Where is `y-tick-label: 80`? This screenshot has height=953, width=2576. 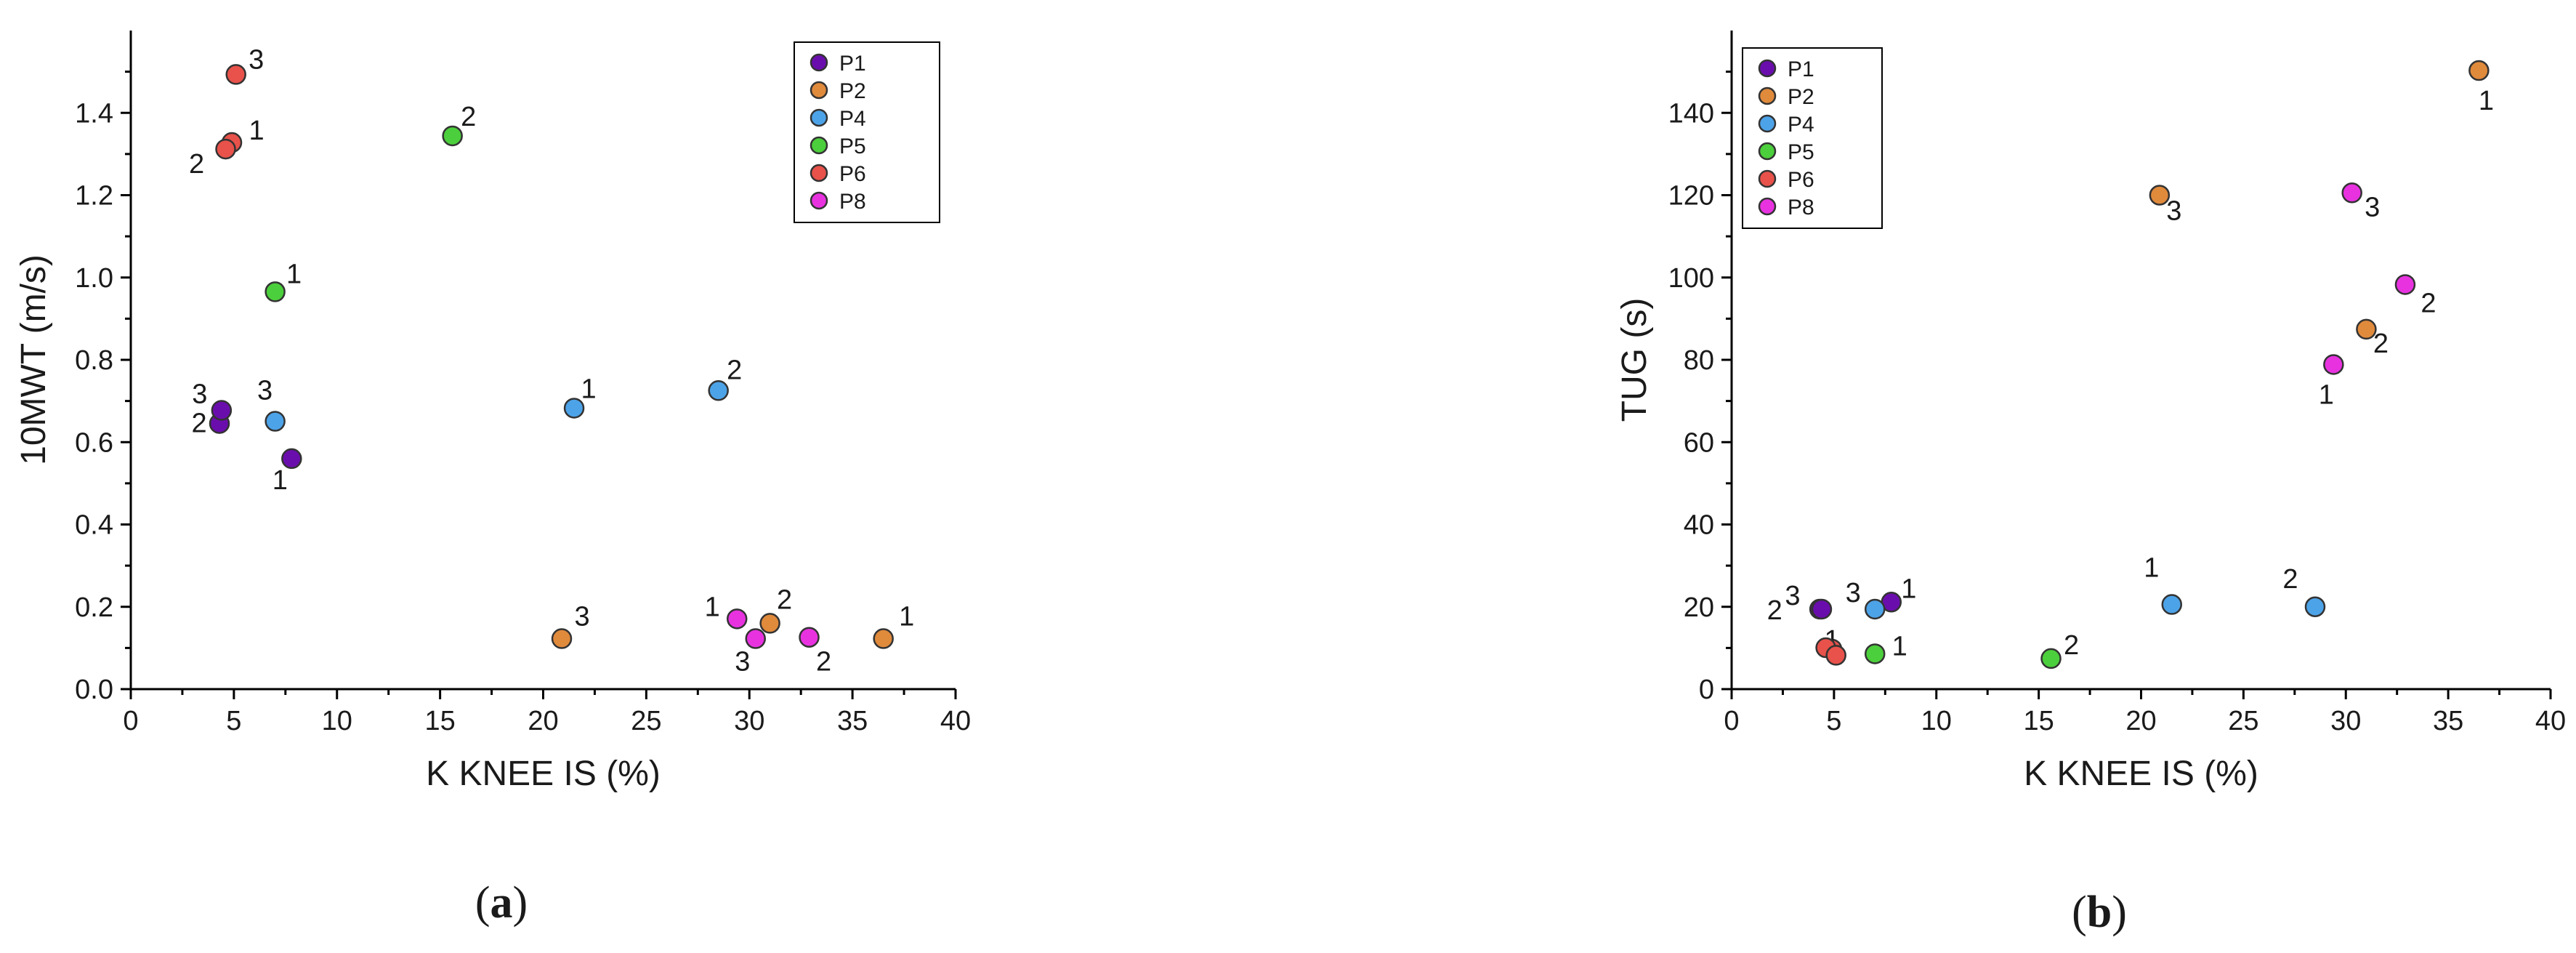
y-tick-label: 80 is located at coordinates (1699, 360).